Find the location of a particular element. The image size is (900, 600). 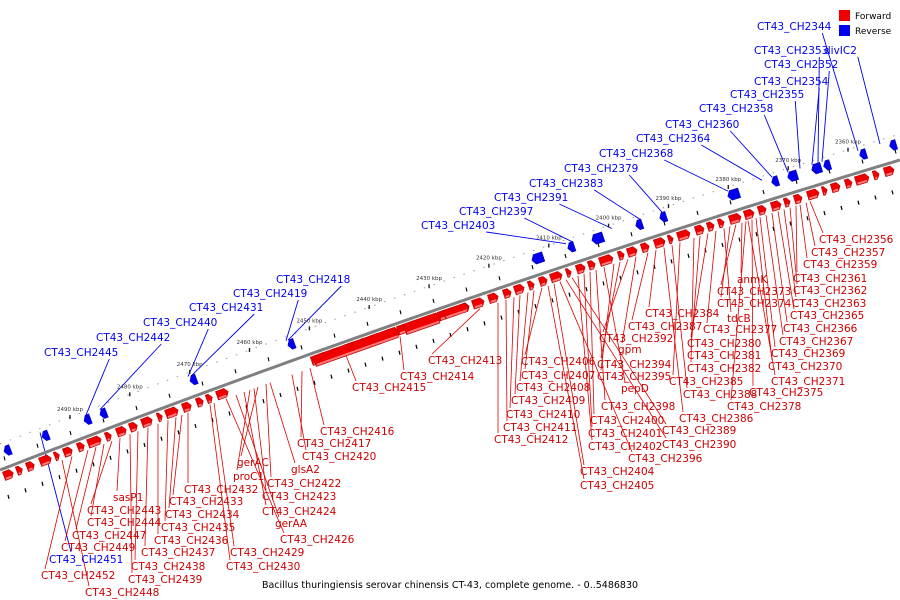

forward-gene-label: CT43_CH2400 is located at coordinates (627, 421).